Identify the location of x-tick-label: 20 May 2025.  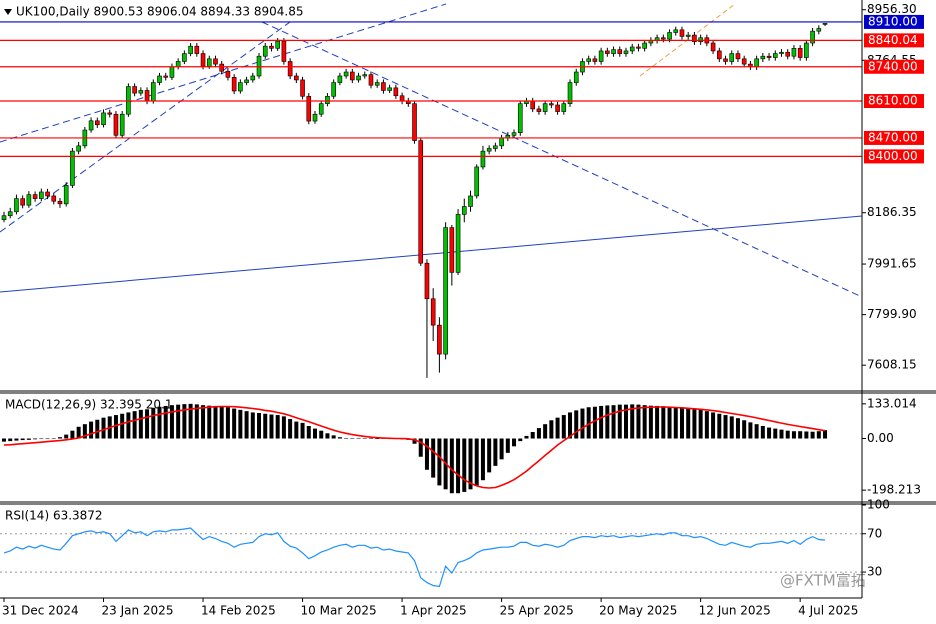
(638, 611).